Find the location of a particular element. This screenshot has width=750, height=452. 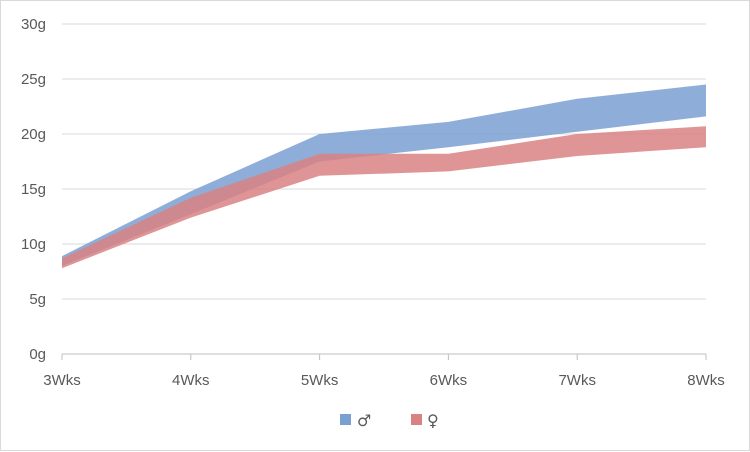

x-tick-label: 3Wks is located at coordinates (62, 380).